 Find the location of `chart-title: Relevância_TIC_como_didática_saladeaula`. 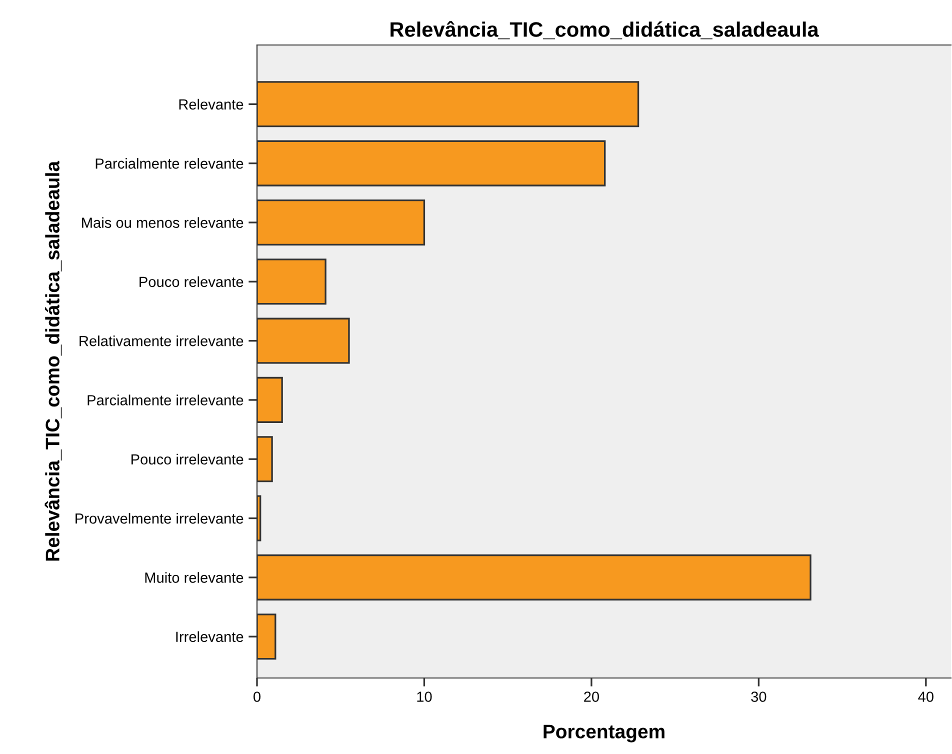

chart-title: Relevância_TIC_como_didática_saladeaula is located at coordinates (604, 30).